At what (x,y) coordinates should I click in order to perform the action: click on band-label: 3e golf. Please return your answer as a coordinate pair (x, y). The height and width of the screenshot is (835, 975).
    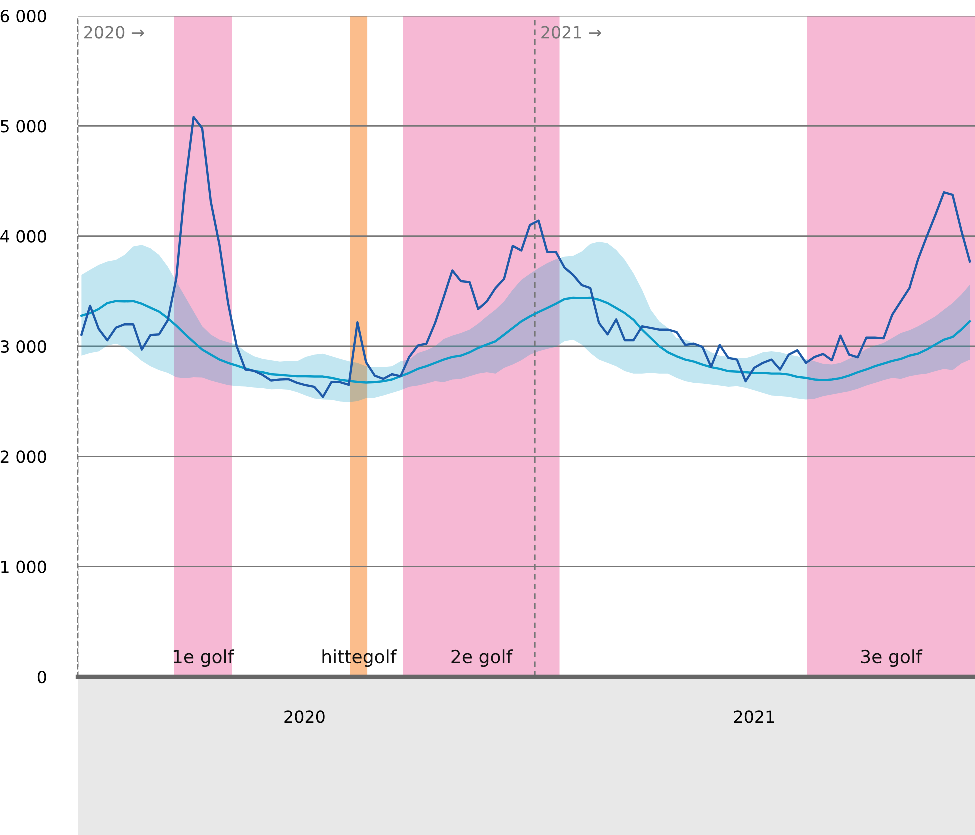
    Looking at the image, I should click on (892, 659).